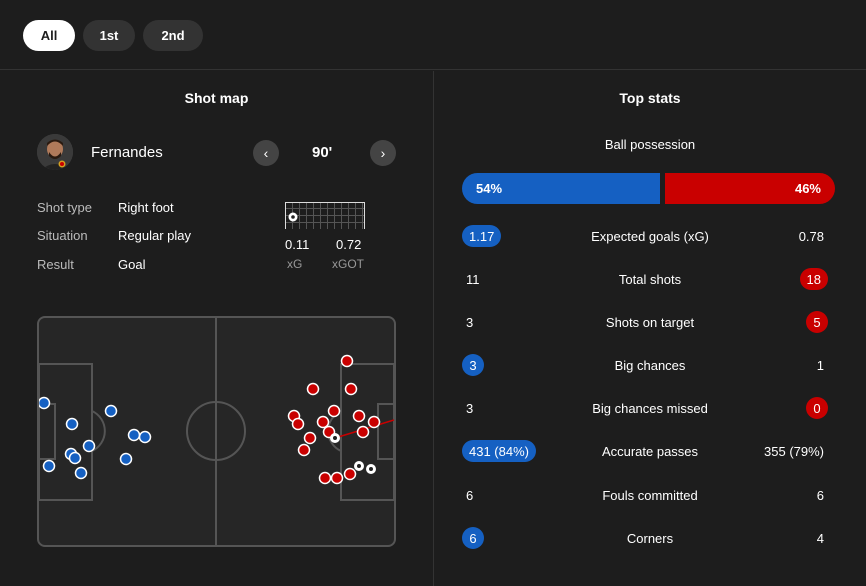  What do you see at coordinates (650, 144) in the screenshot?
I see `possession-label: Ball possession` at bounding box center [650, 144].